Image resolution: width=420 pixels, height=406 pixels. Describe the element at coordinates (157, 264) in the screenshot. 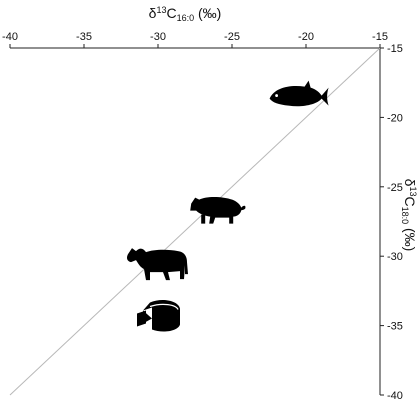

I see `cow-icon` at that location.